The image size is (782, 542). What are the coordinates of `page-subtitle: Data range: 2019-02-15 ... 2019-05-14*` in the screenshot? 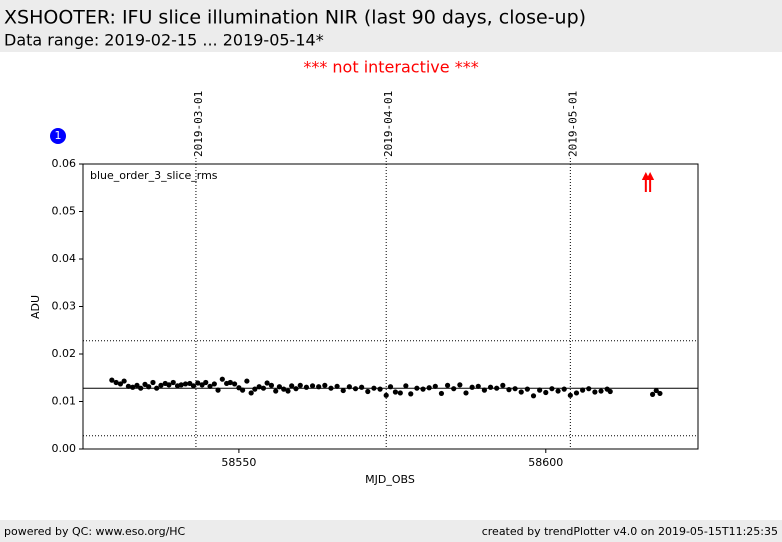 It's located at (164, 40).